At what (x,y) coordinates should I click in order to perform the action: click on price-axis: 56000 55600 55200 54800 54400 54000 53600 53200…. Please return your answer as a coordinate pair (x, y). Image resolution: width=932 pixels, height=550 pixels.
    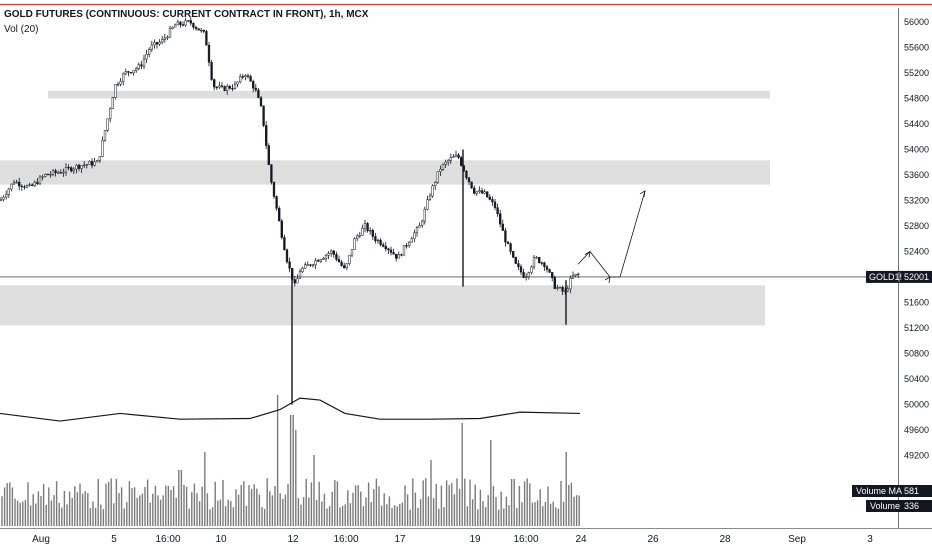
    Looking at the image, I should click on (916, 239).